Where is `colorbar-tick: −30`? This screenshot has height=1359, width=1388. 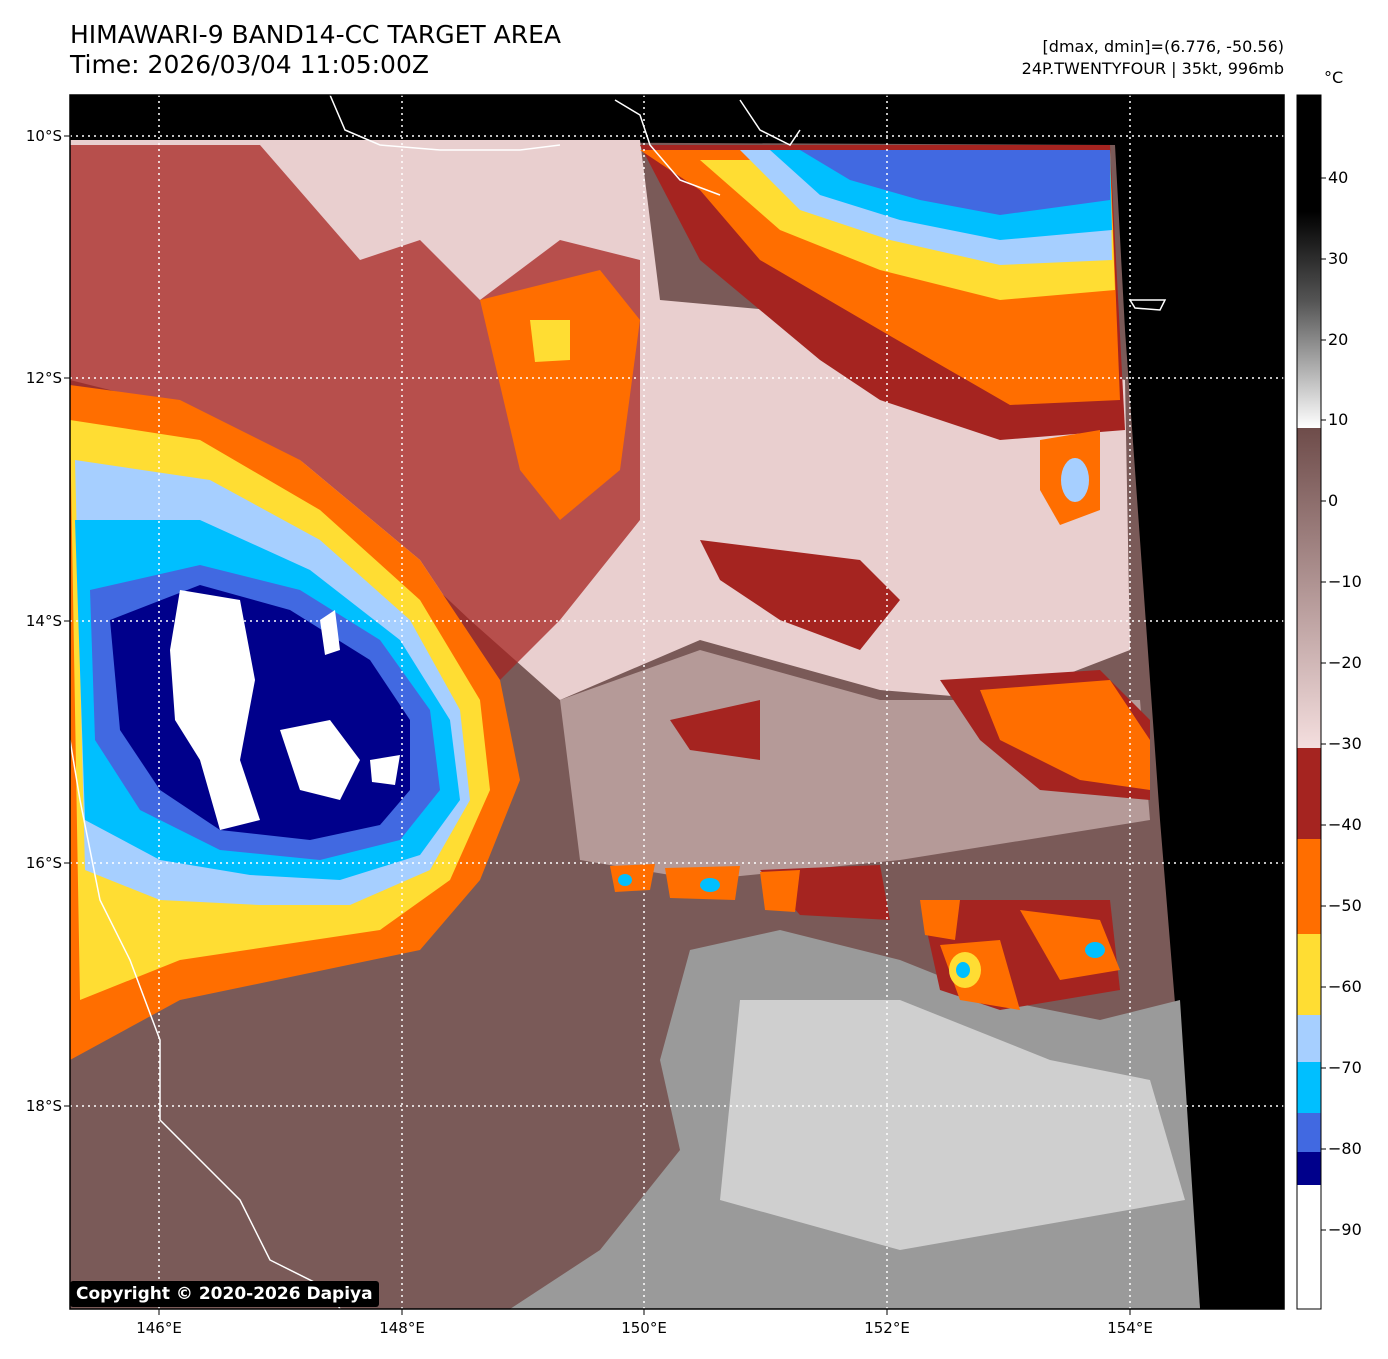 colorbar-tick: −30 is located at coordinates (1345, 743).